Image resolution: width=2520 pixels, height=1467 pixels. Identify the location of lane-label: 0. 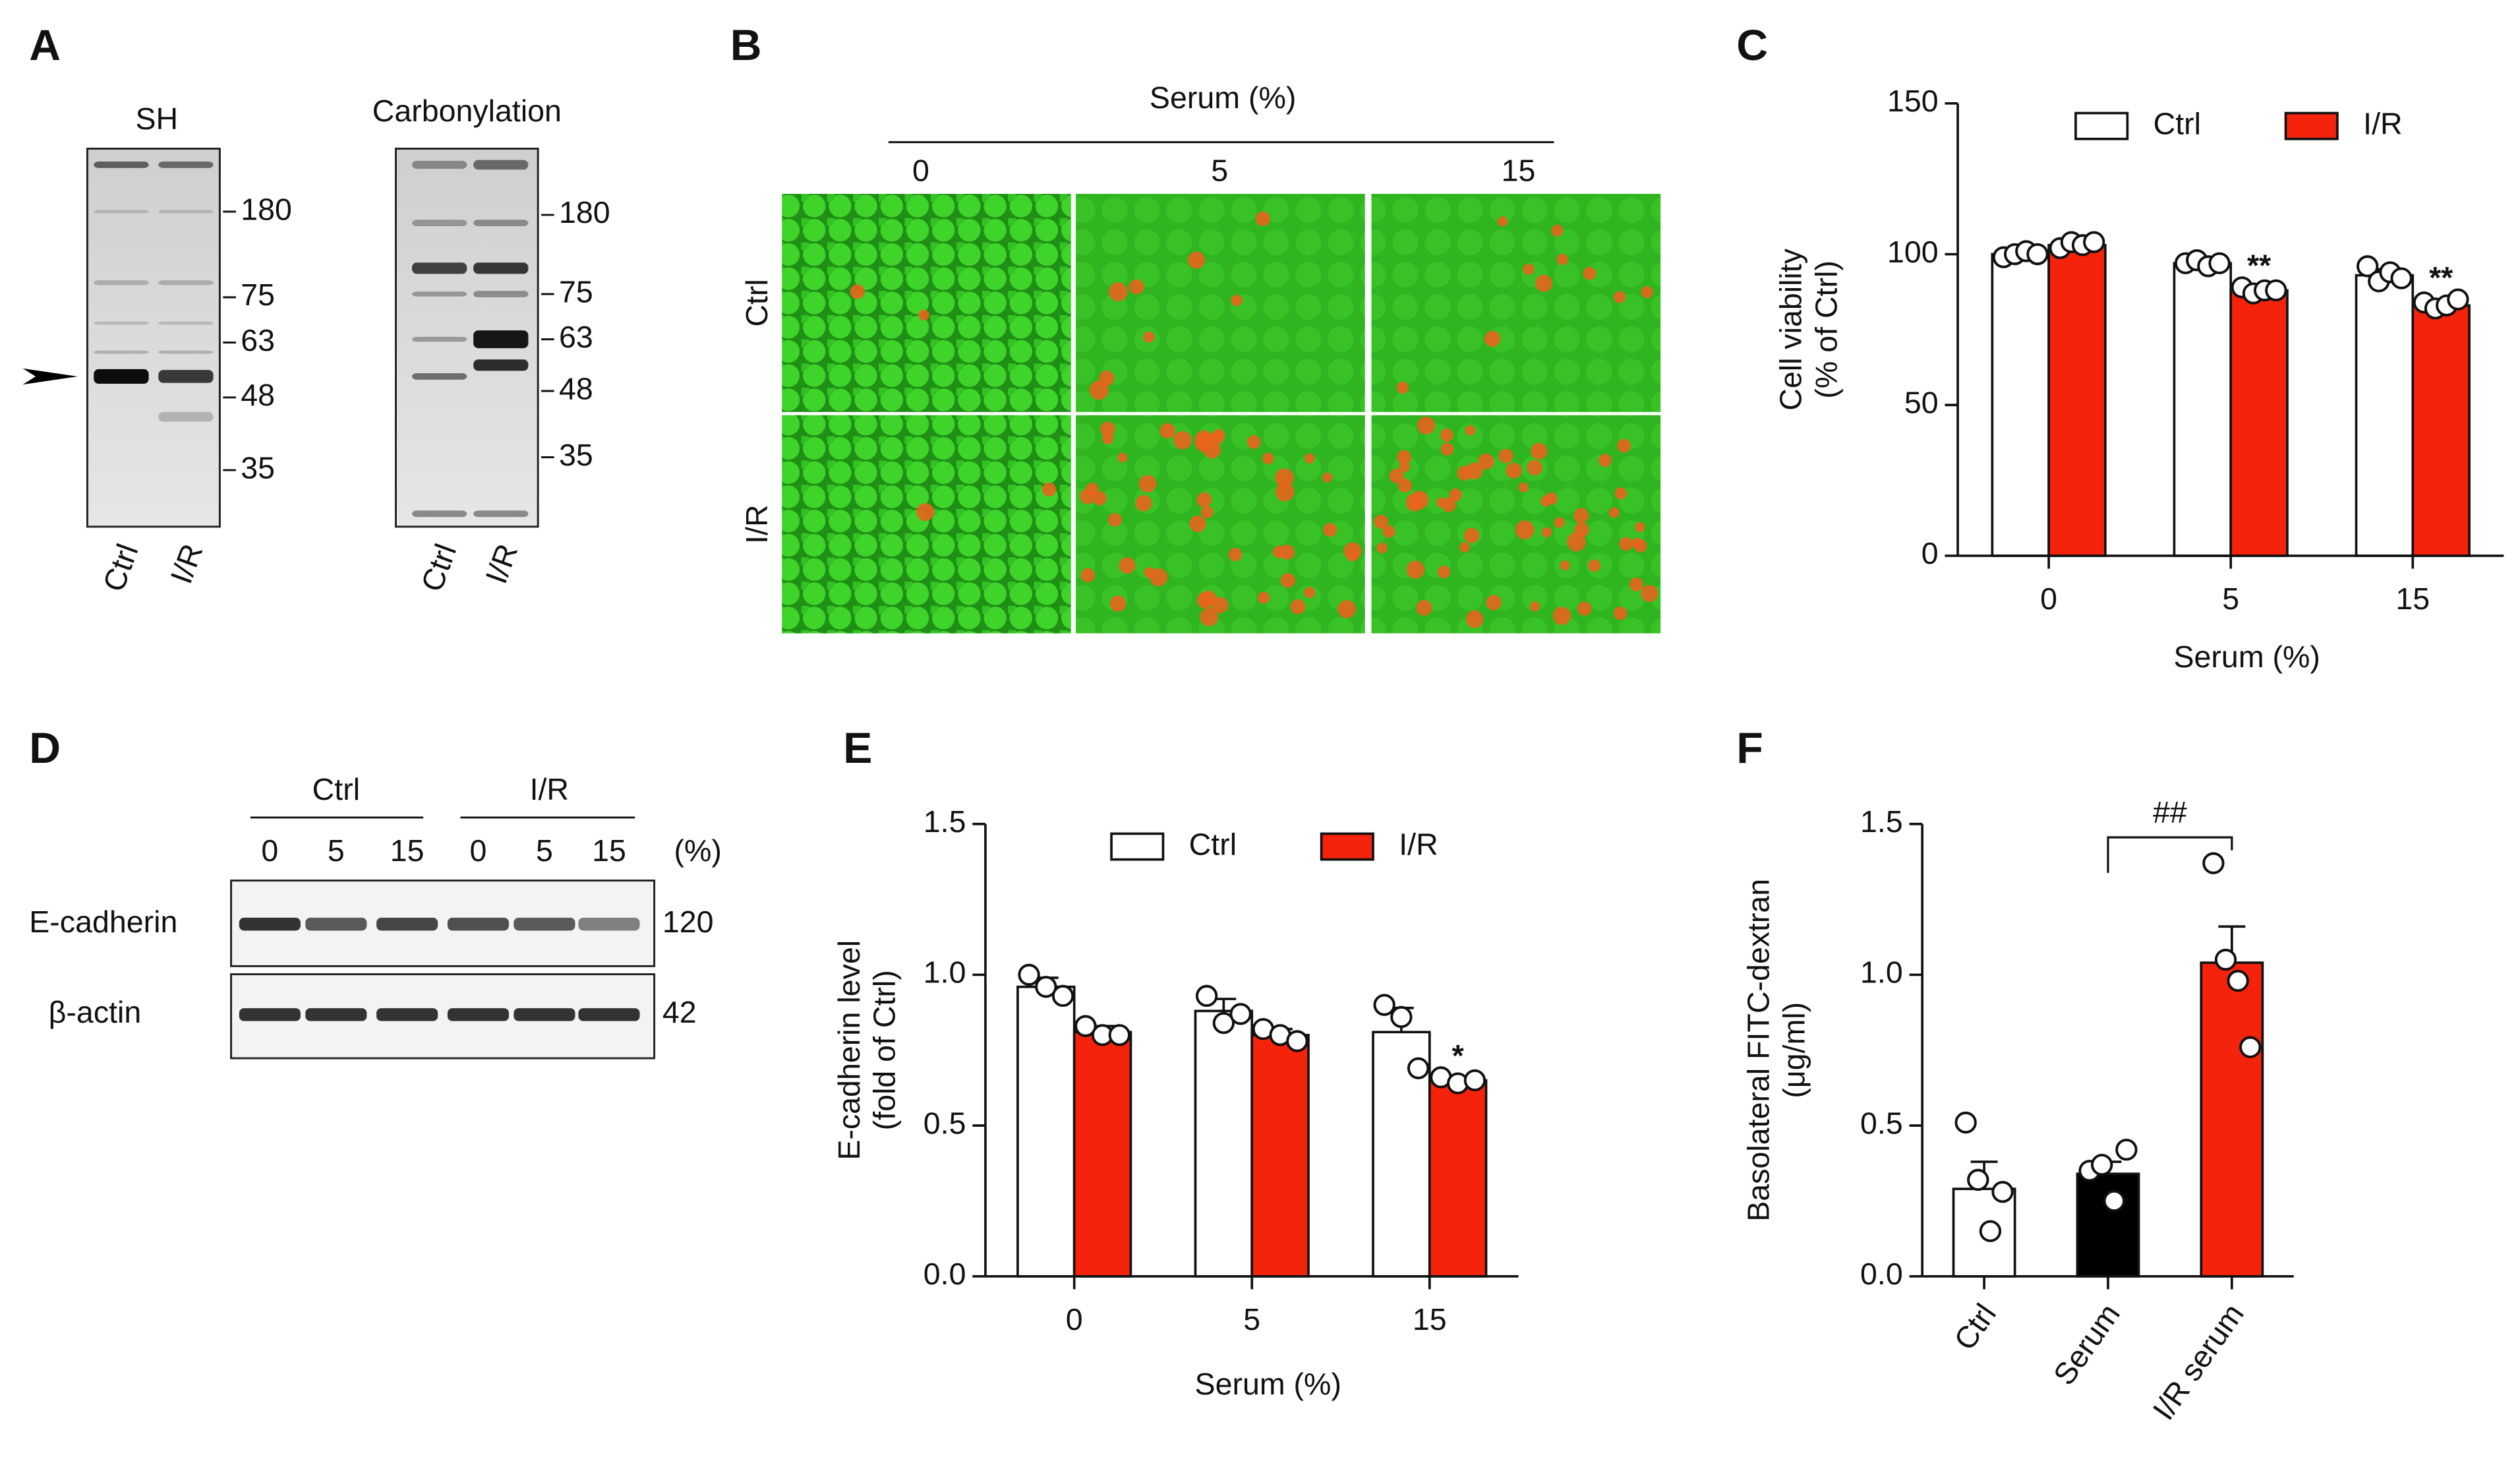
(478, 850).